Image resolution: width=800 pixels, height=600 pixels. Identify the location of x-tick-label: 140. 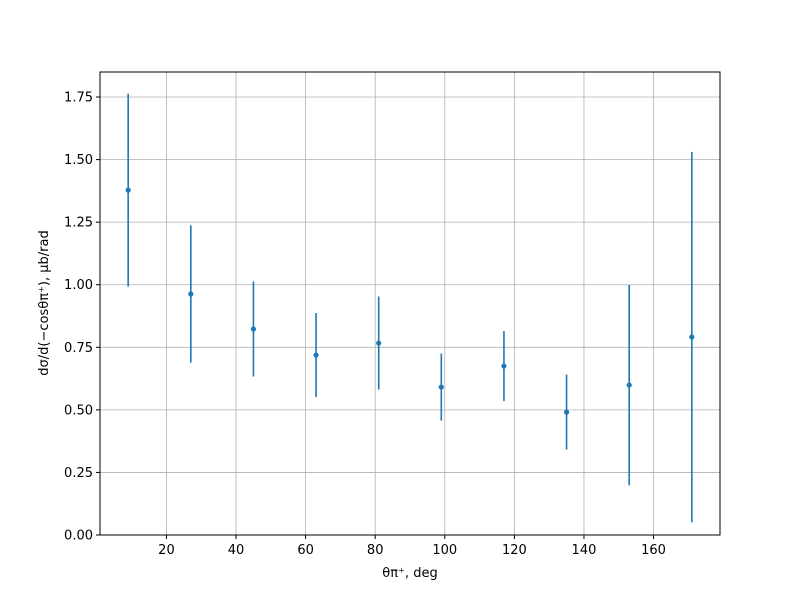
(584, 550).